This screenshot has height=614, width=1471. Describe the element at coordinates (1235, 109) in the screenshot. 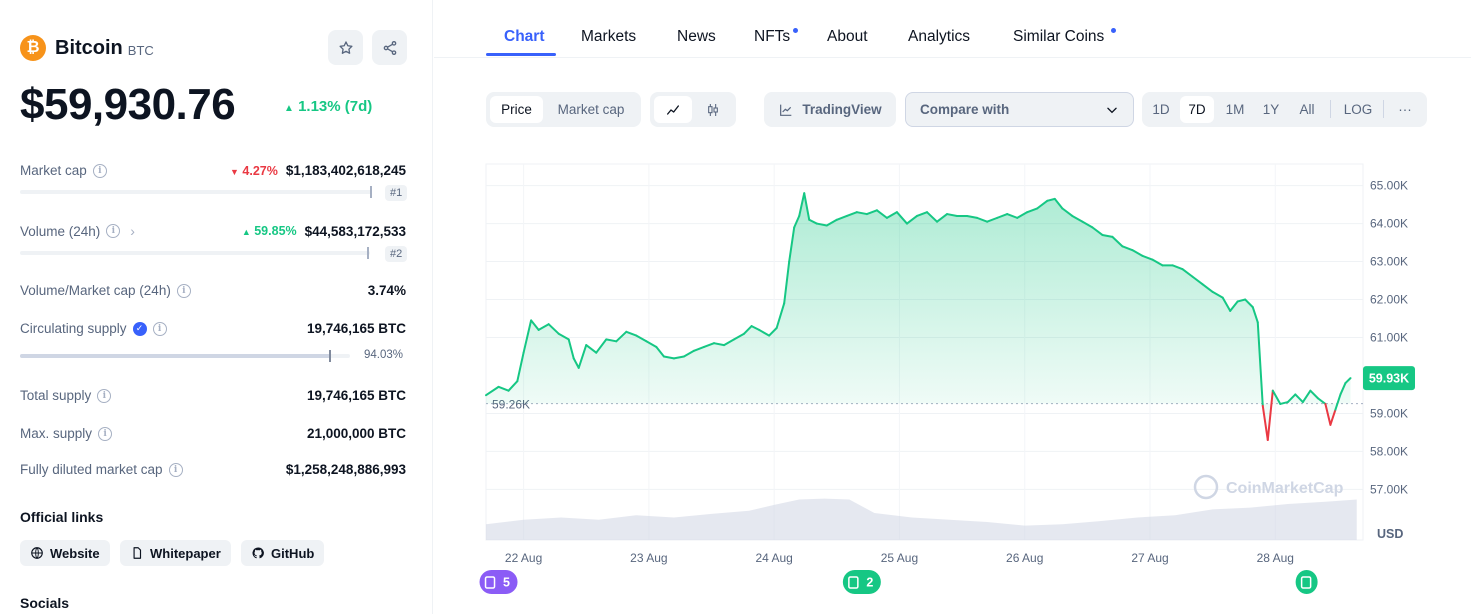

I see `range-1m-button: 1M` at that location.